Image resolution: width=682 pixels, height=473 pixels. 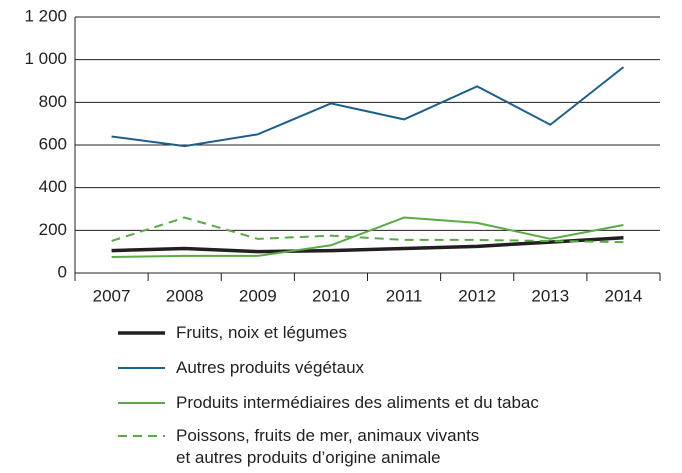 What do you see at coordinates (550, 295) in the screenshot?
I see `x-tick-label: 2013` at bounding box center [550, 295].